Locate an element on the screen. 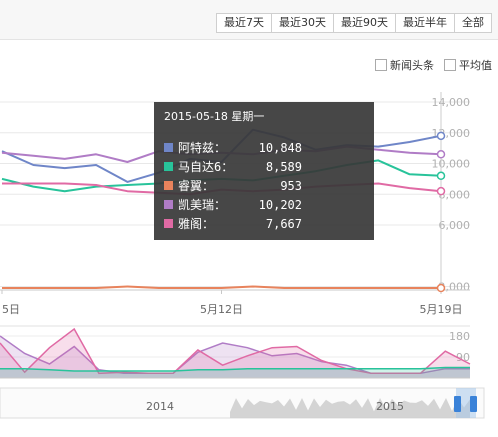 This screenshot has width=498, height=437. x-axis-tick-label: 5月12日 is located at coordinates (221, 309).